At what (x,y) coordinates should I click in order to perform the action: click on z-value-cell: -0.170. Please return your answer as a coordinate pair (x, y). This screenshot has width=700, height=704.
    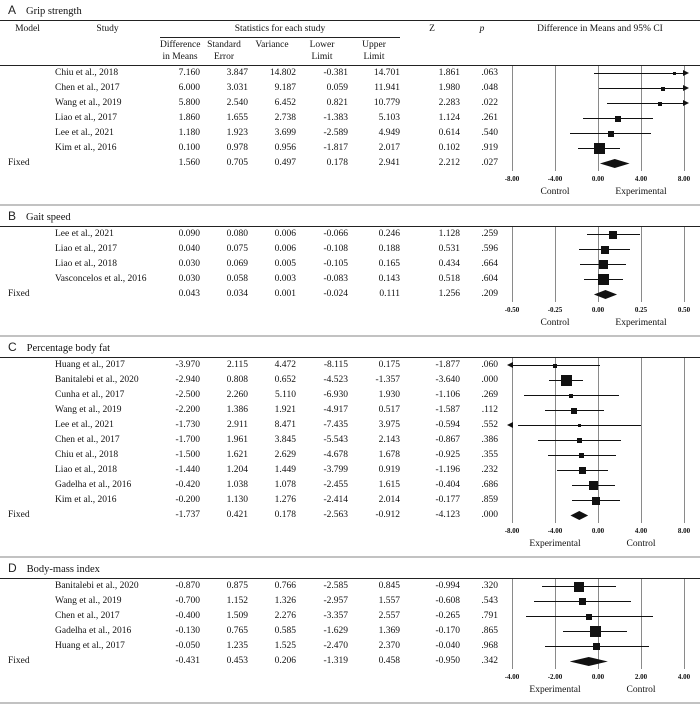
    Looking at the image, I should click on (447, 631).